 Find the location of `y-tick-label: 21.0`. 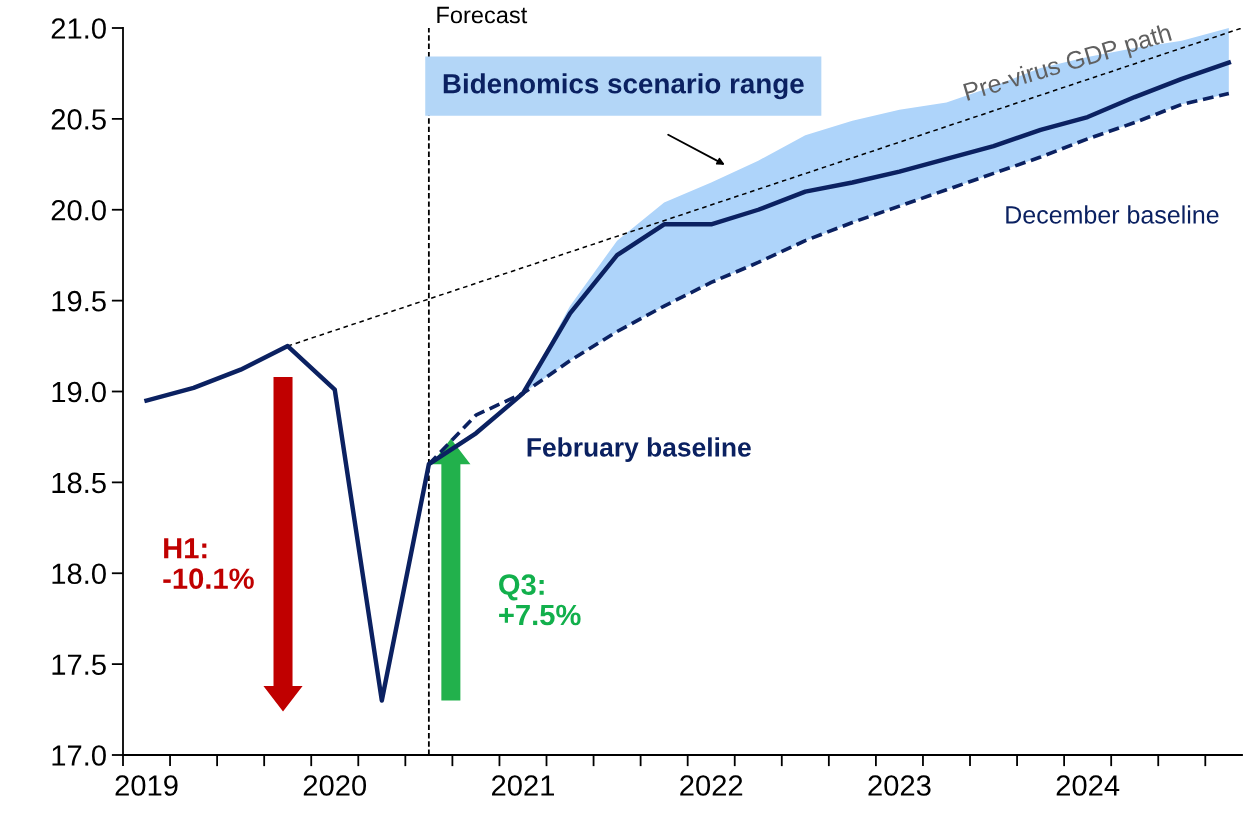

y-tick-label: 21.0 is located at coordinates (78, 28).